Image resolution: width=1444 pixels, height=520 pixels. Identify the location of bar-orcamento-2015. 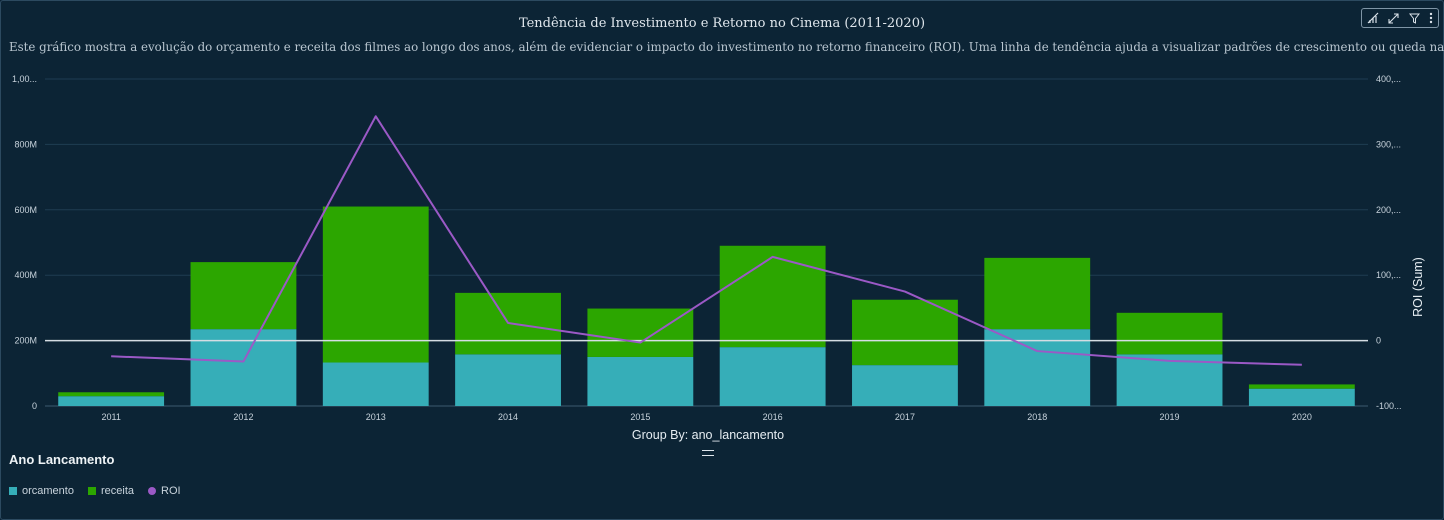
(640, 381).